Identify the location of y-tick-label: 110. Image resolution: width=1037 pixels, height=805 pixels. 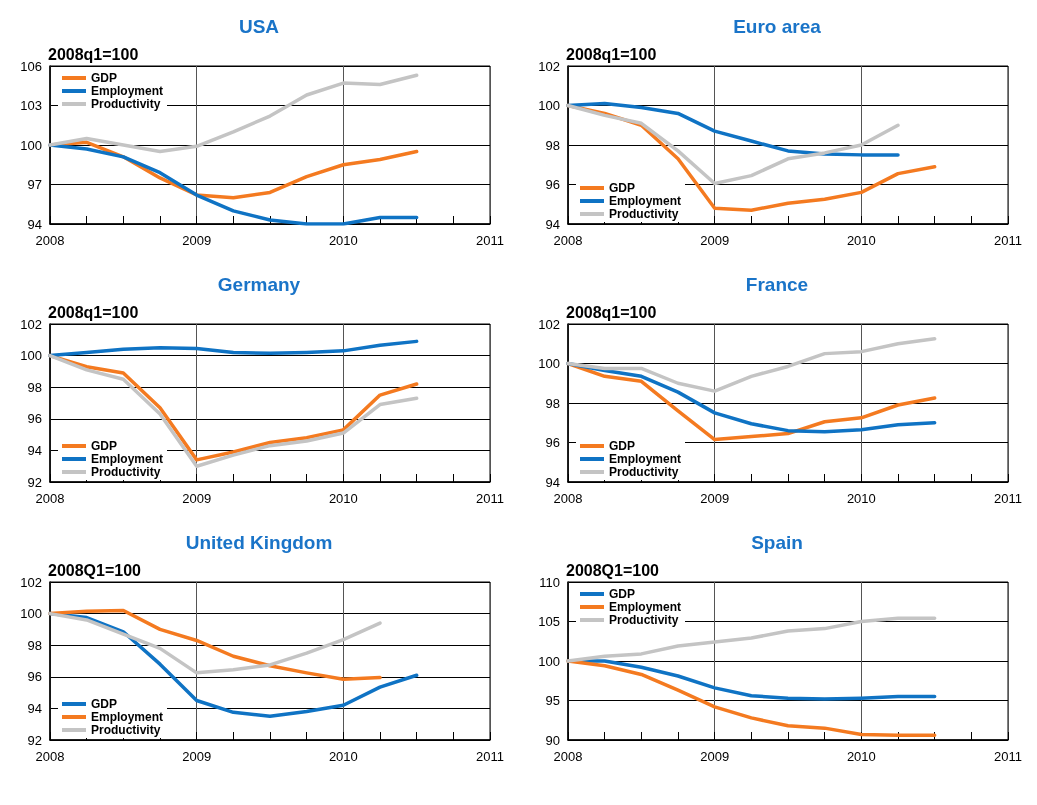
(549, 582).